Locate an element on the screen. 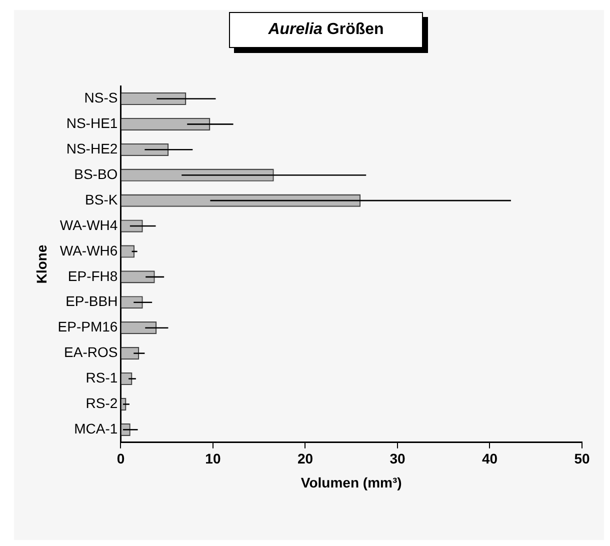  y-tick-label: EP-PM16 is located at coordinates (88, 326).